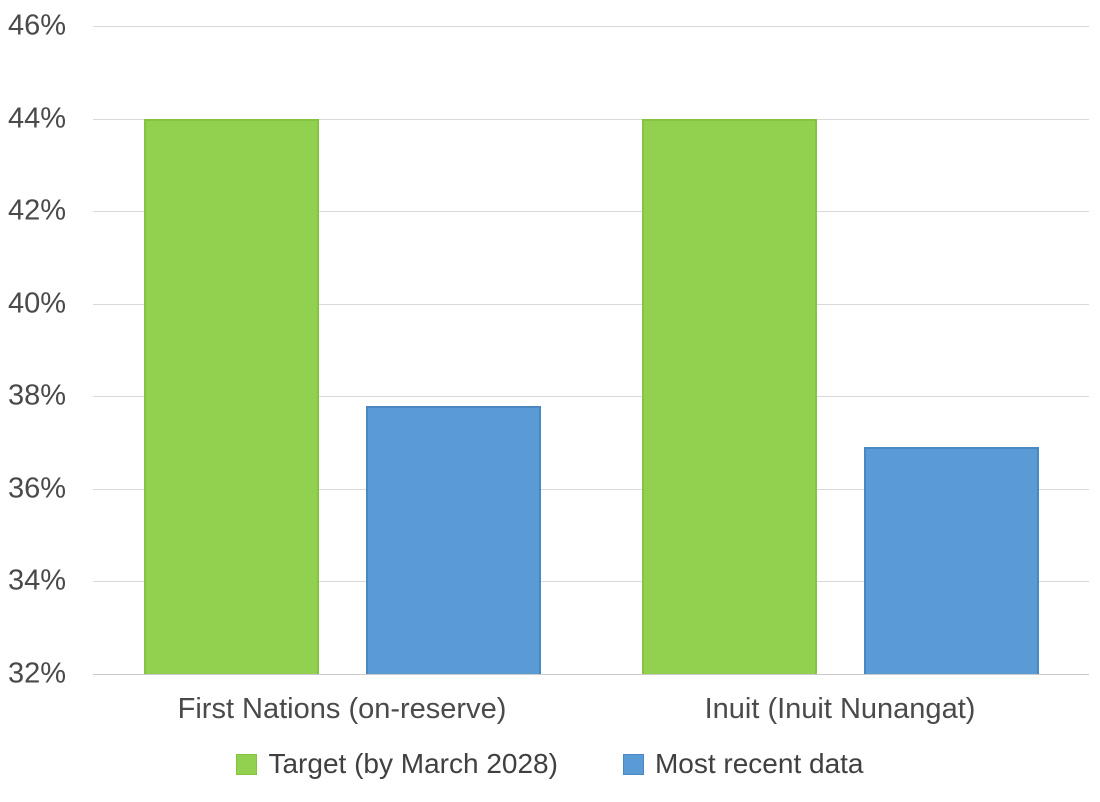  What do you see at coordinates (591, 674) in the screenshot?
I see `x-axis-line` at bounding box center [591, 674].